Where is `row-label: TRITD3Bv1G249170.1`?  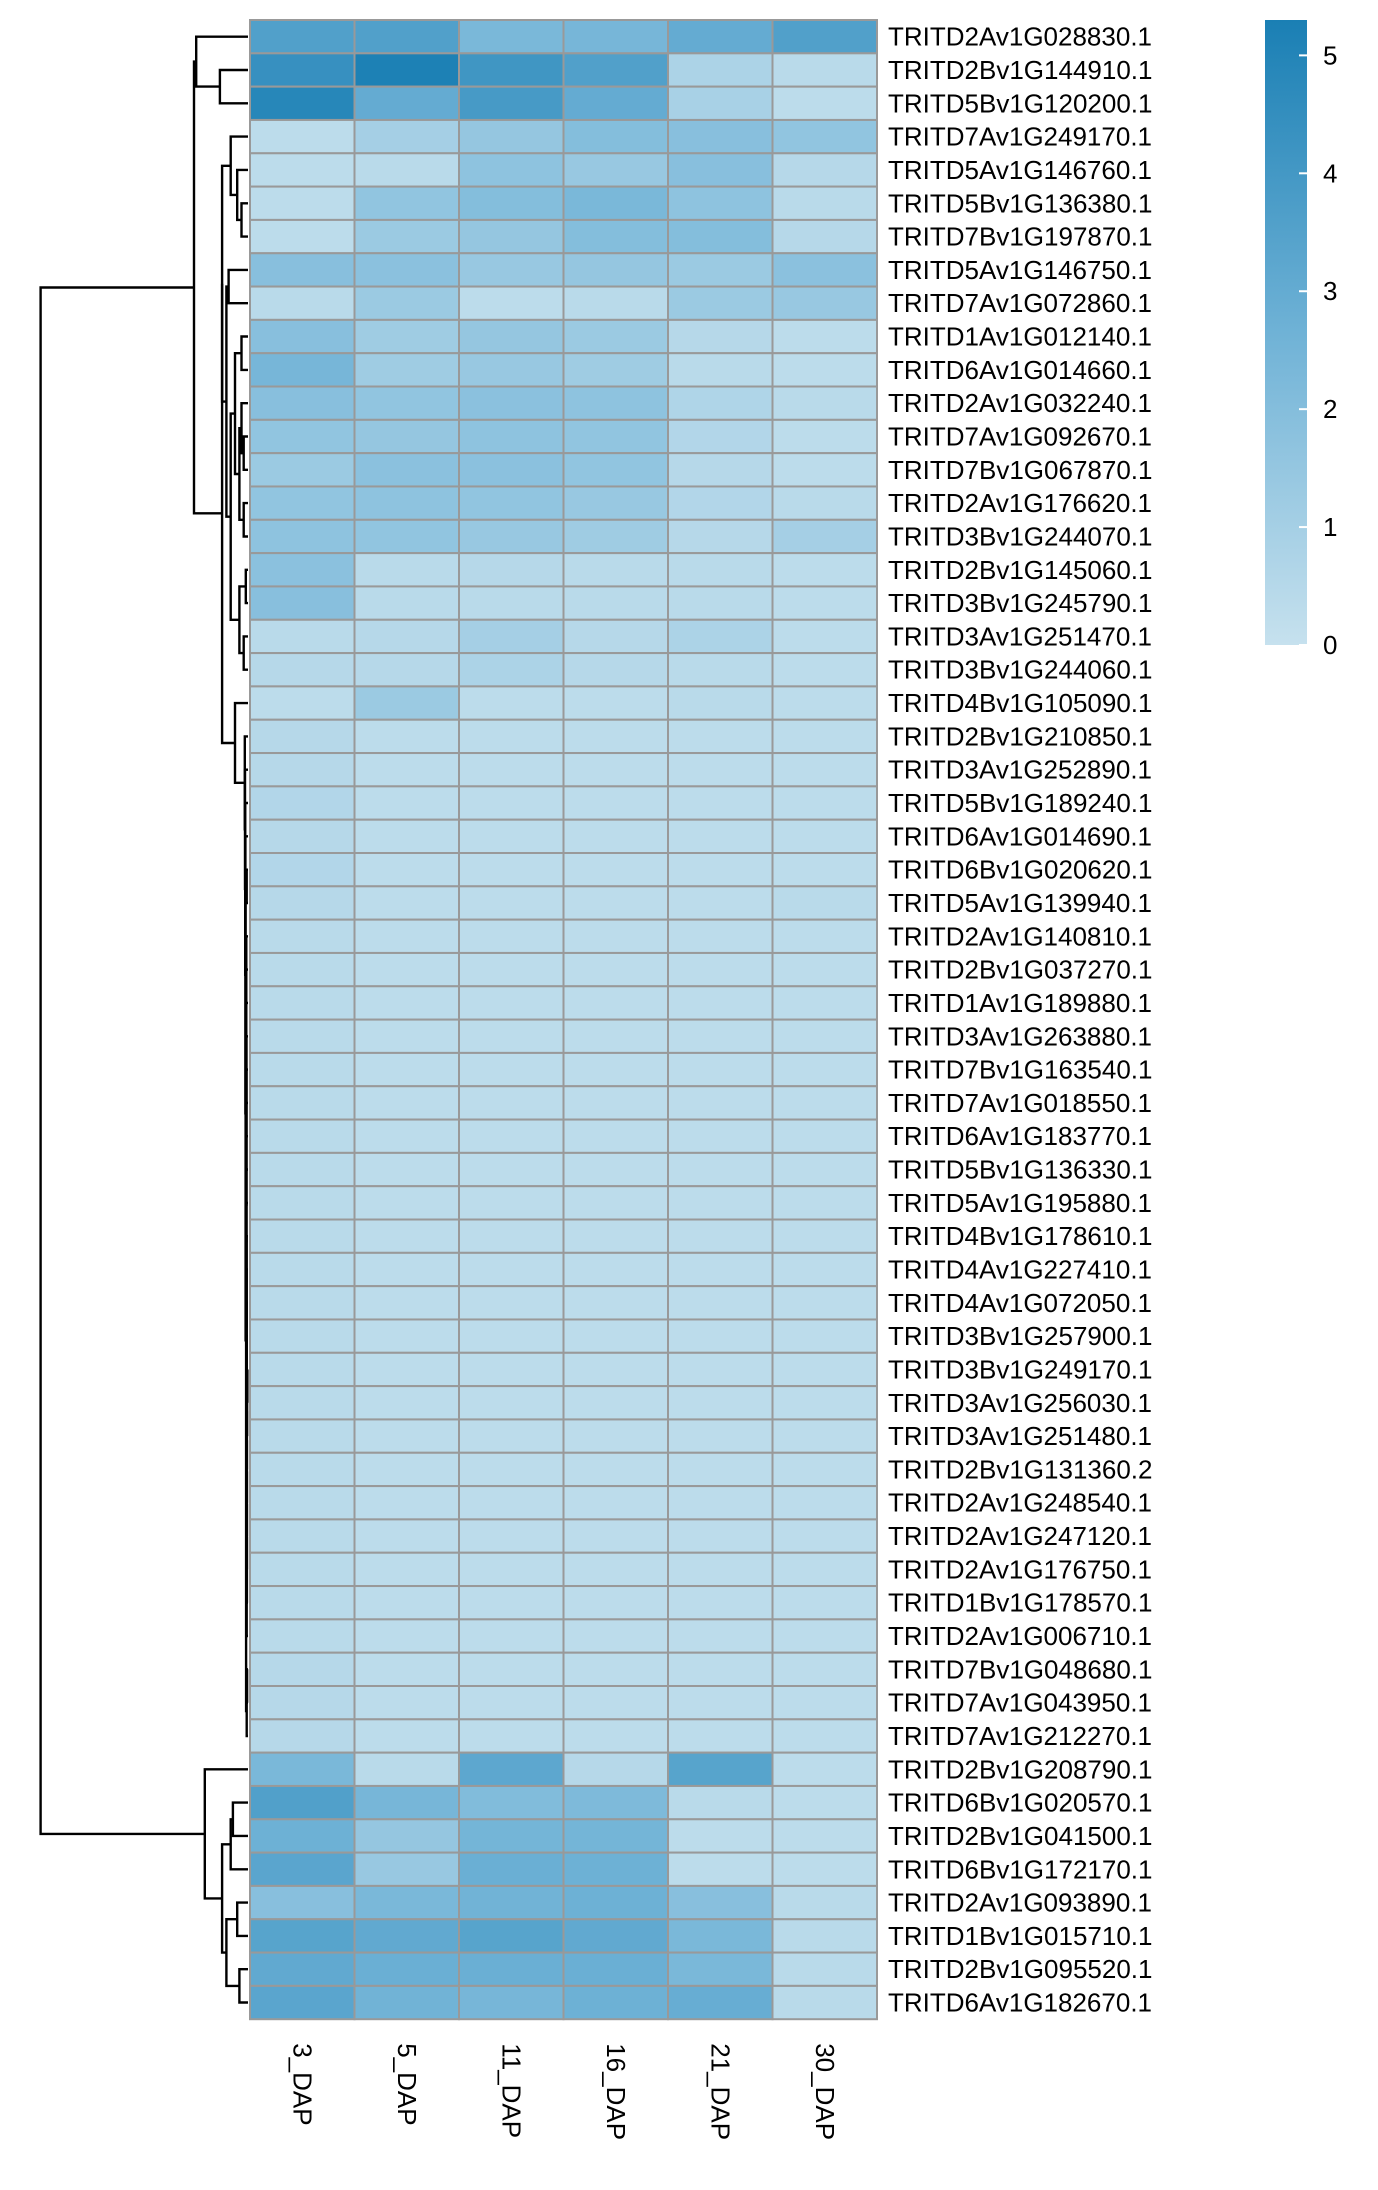 row-label: TRITD3Bv1G249170.1 is located at coordinates (1020, 1369).